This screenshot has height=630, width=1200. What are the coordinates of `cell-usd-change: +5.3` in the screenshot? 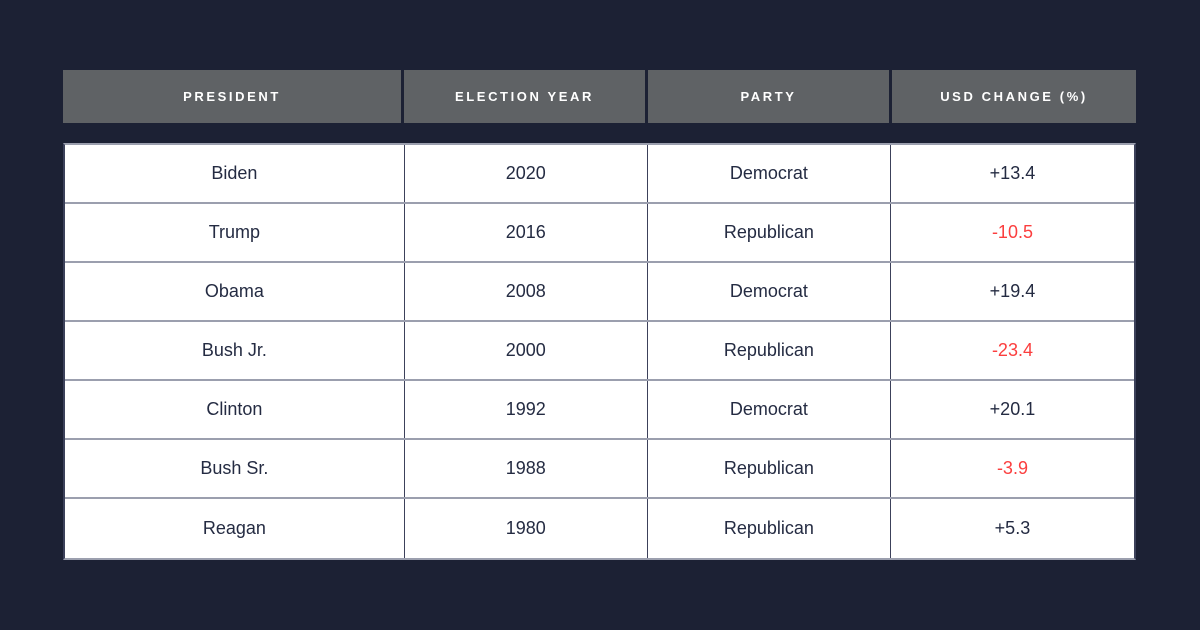 It's located at (1012, 528).